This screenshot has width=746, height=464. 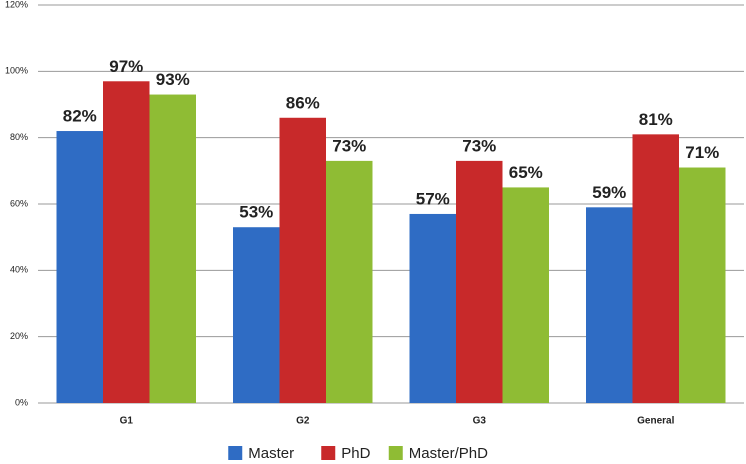 What do you see at coordinates (19, 336) in the screenshot?
I see `y-tick-label: 20%` at bounding box center [19, 336].